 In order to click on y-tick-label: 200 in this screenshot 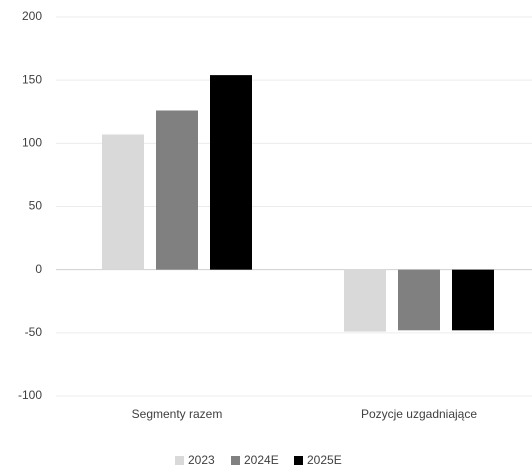, I will do `click(32, 16)`.